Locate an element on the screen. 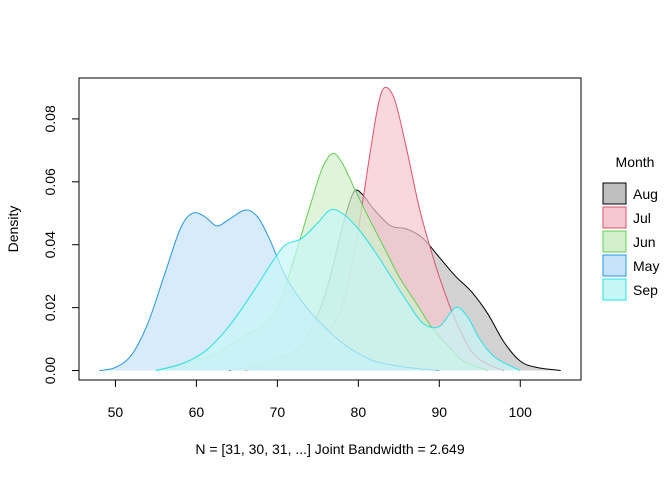 This screenshot has width=672, height=480. legend-label-may: May is located at coordinates (646, 266).